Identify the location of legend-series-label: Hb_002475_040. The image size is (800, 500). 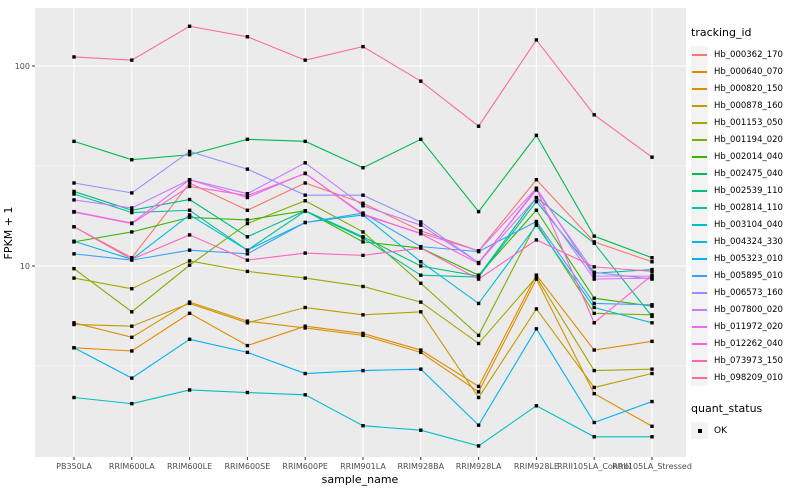
(748, 173).